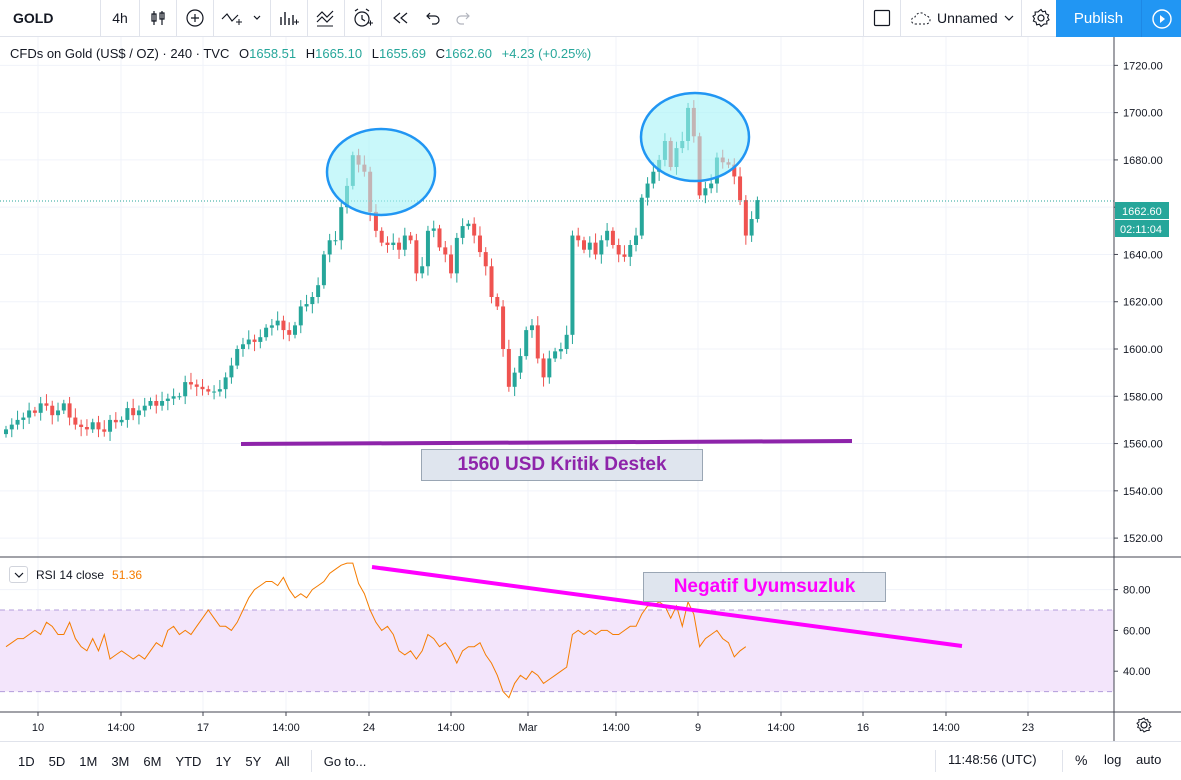 This screenshot has height=780, width=1181. I want to click on settings-icon, so click(1041, 18).